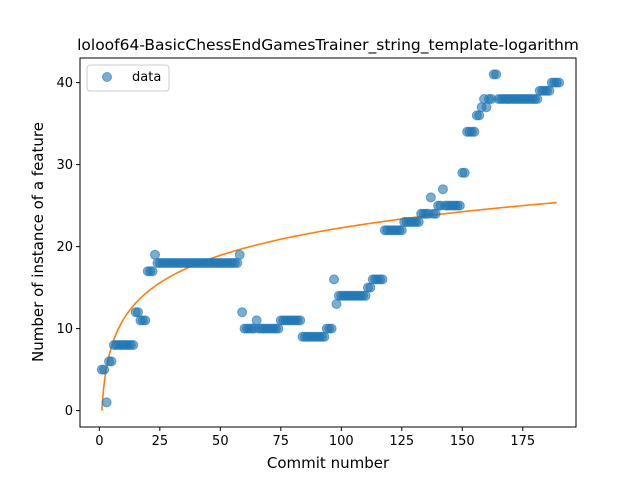 This screenshot has height=480, width=640. What do you see at coordinates (64, 247) in the screenshot?
I see `y-tick-label: 20` at bounding box center [64, 247].